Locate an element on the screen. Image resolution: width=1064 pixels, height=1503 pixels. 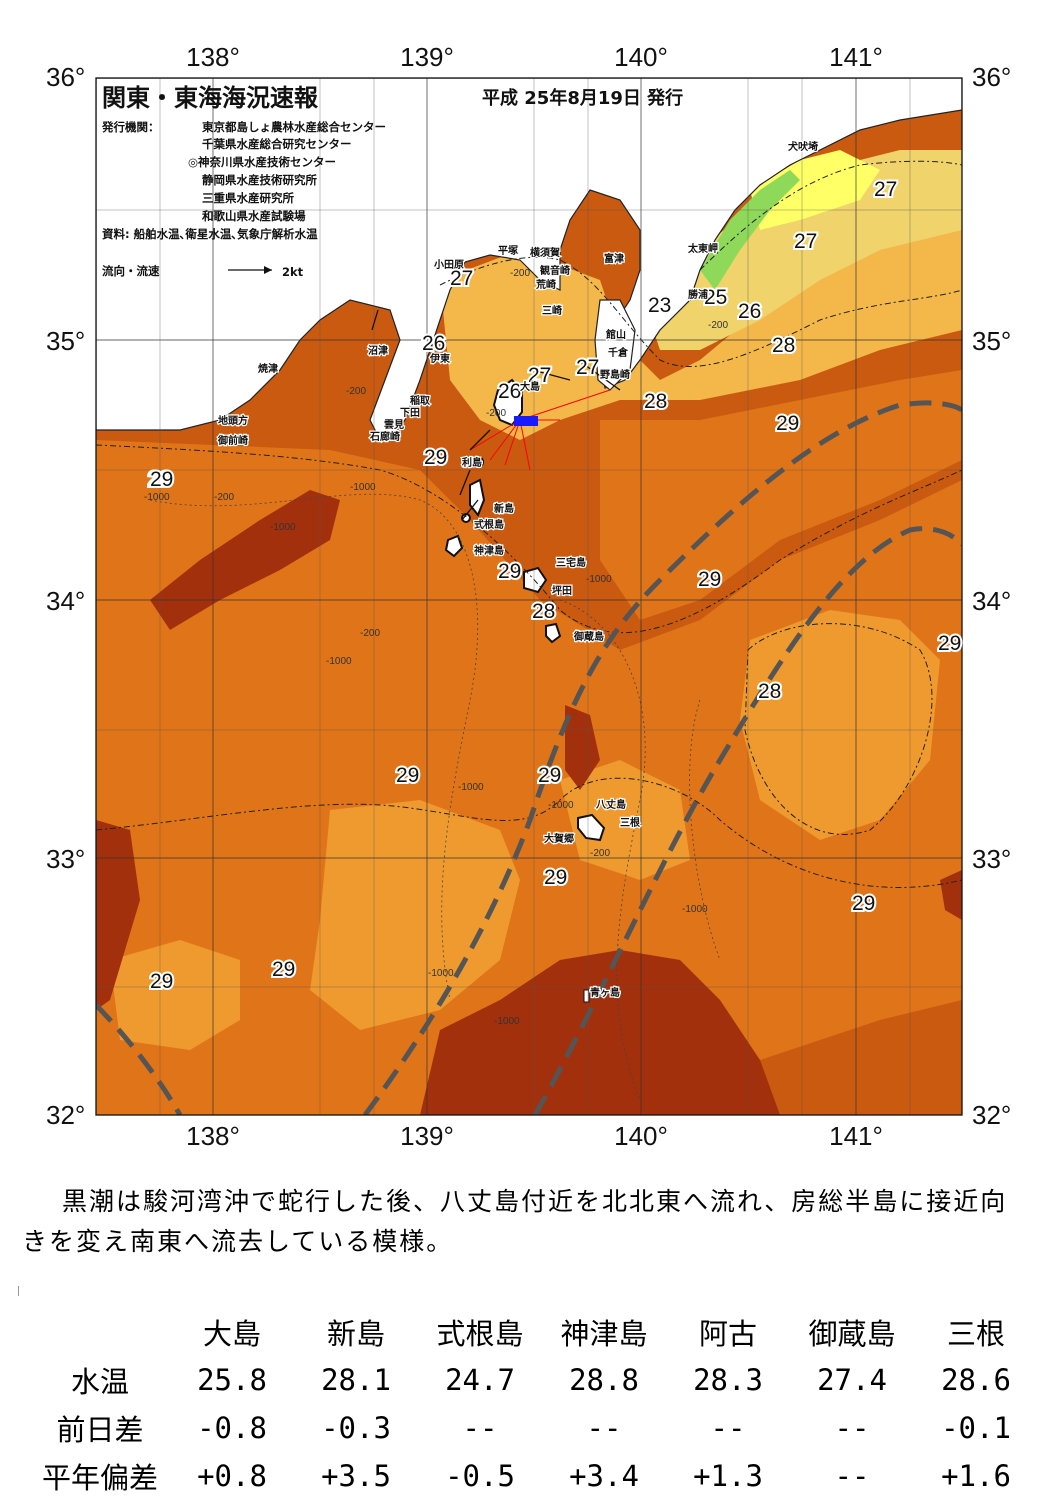
current-legend-label: 流向・流速 is located at coordinates (131, 271).